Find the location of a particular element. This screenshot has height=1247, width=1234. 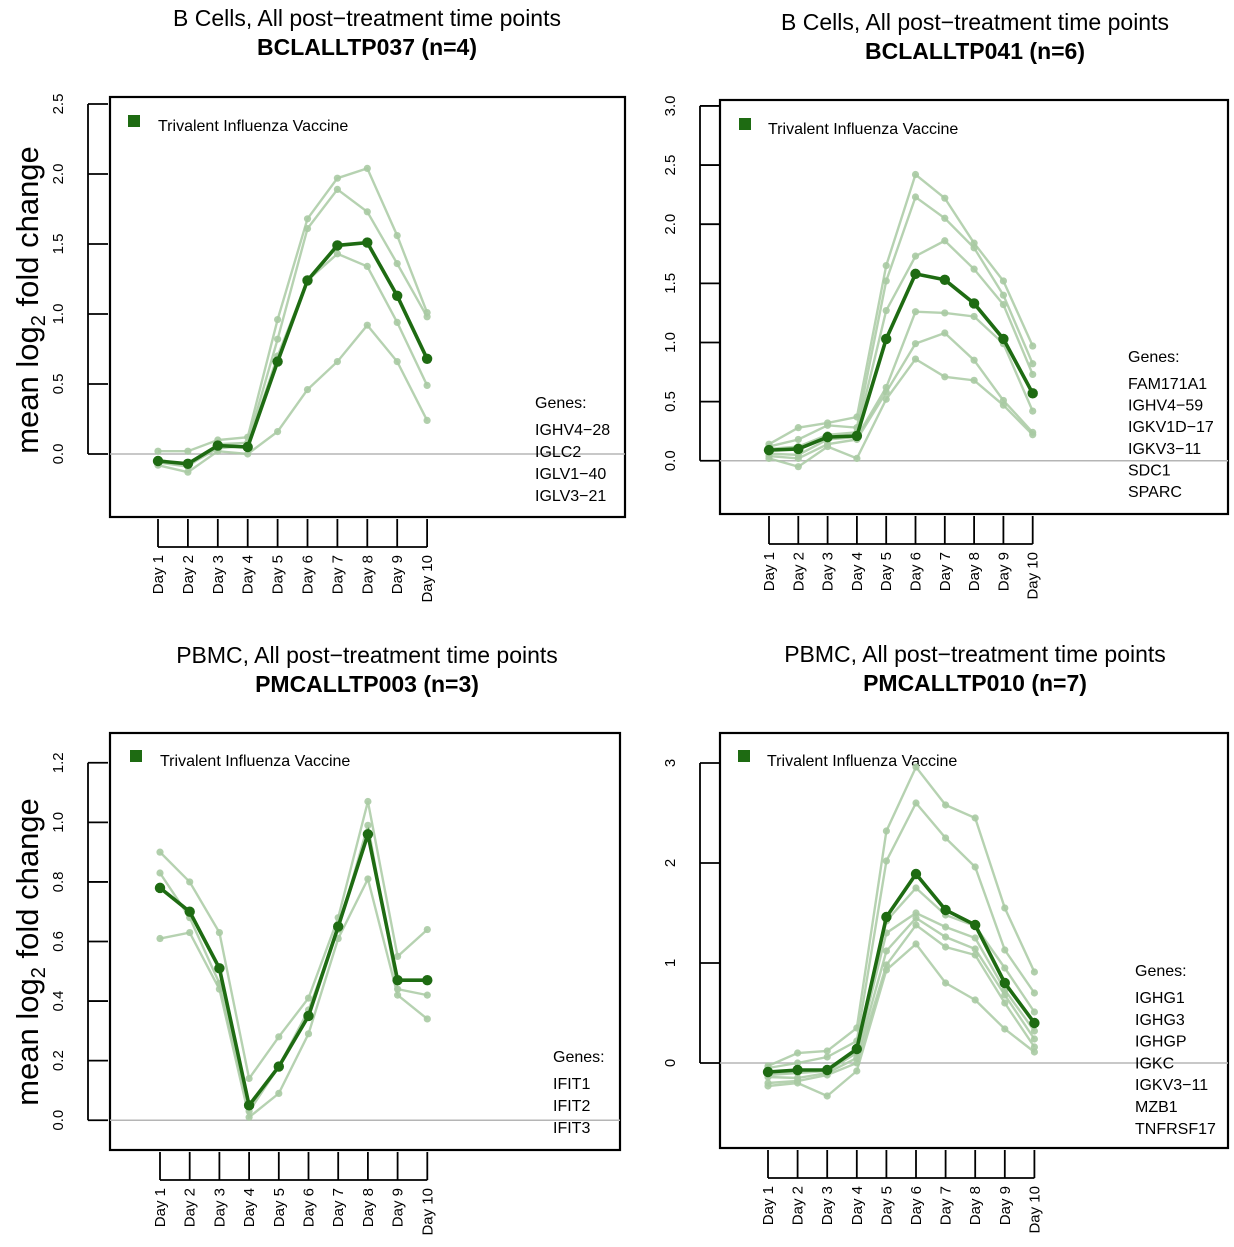

y-tick-label: 3.0 is located at coordinates (670, 105).